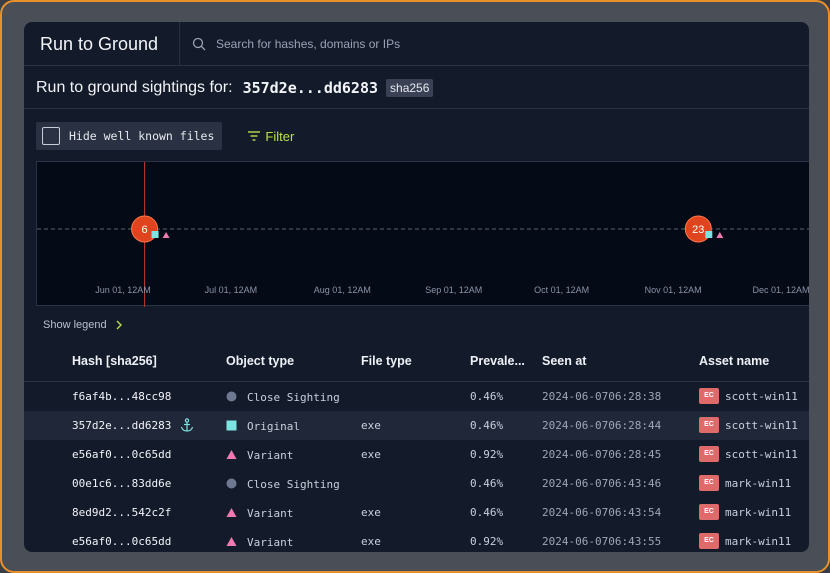  Describe the element at coordinates (119, 325) in the screenshot. I see `chevron-right-icon` at that location.